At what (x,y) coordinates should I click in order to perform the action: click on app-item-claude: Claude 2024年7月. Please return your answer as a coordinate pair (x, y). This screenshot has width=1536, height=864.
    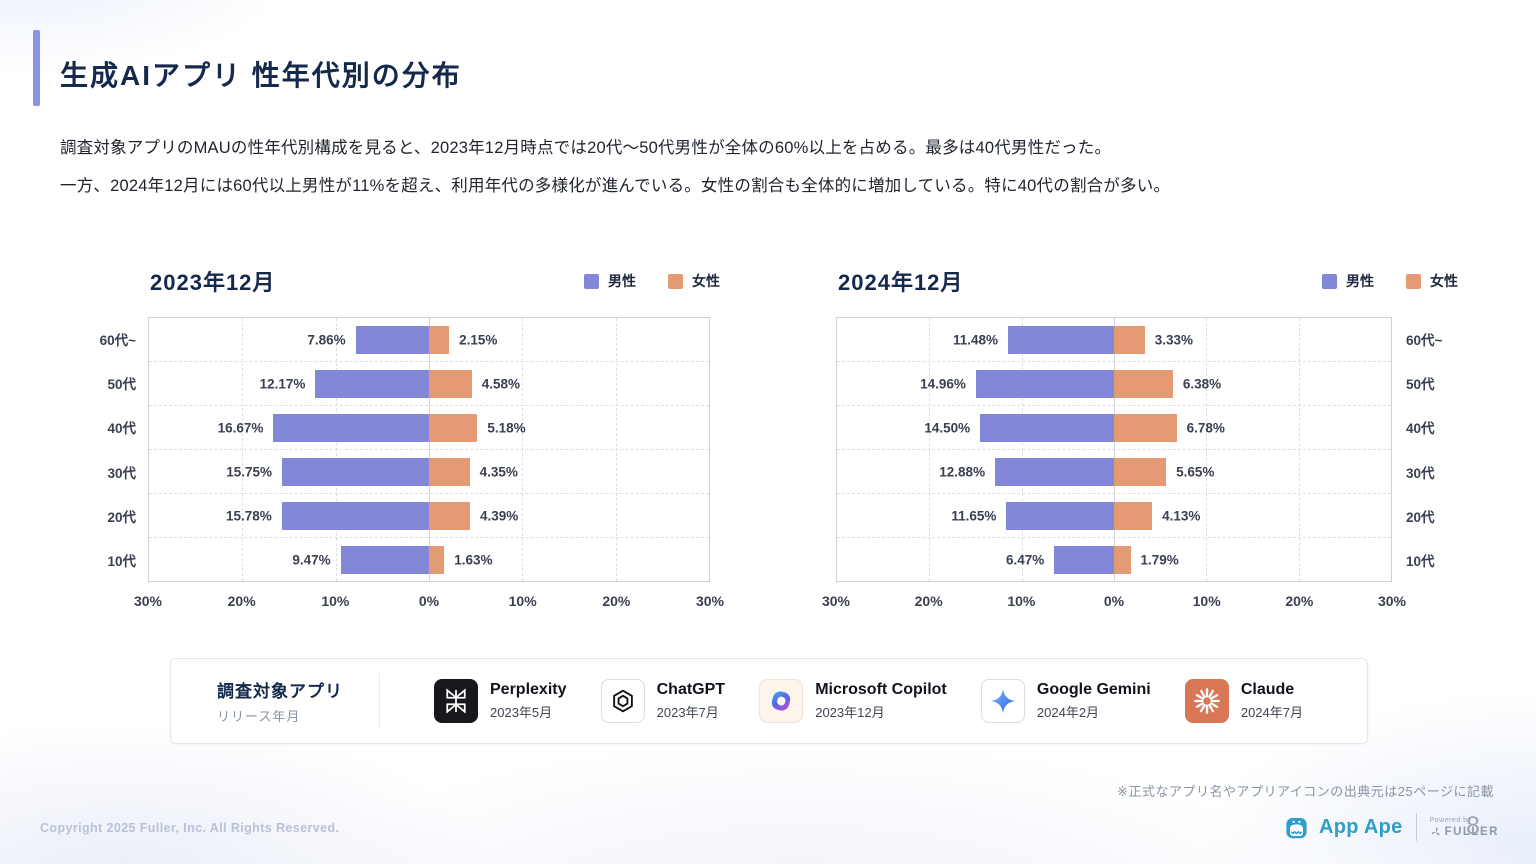
    Looking at the image, I should click on (1243, 701).